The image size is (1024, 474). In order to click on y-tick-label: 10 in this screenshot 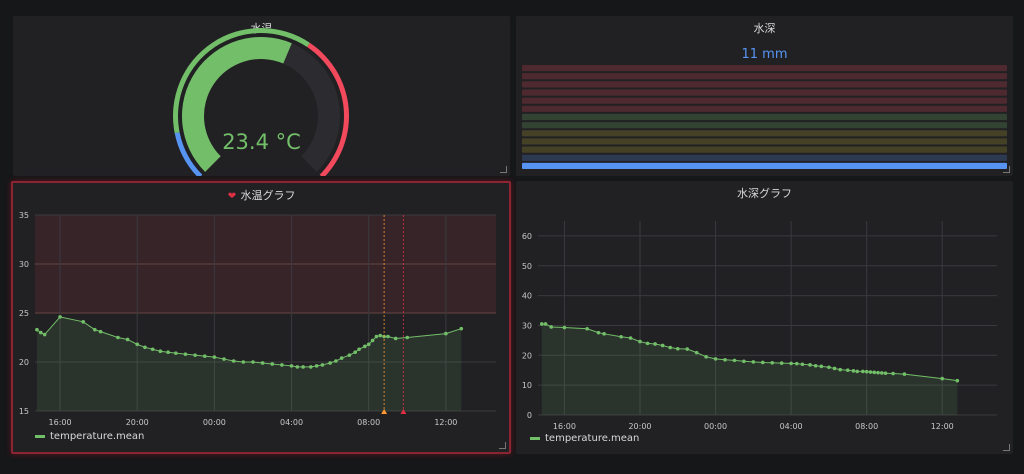, I will do `click(527, 385)`.